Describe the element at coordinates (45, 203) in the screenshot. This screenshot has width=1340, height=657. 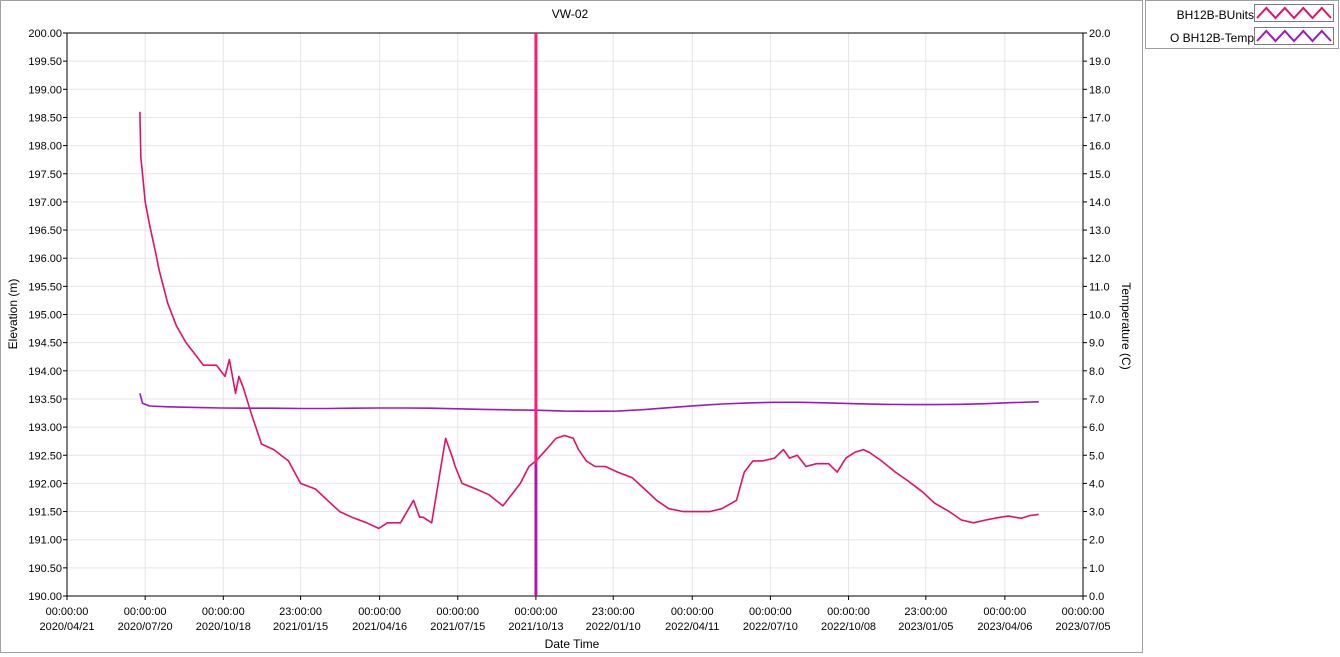
I see `y-tick-label: 197.00` at that location.